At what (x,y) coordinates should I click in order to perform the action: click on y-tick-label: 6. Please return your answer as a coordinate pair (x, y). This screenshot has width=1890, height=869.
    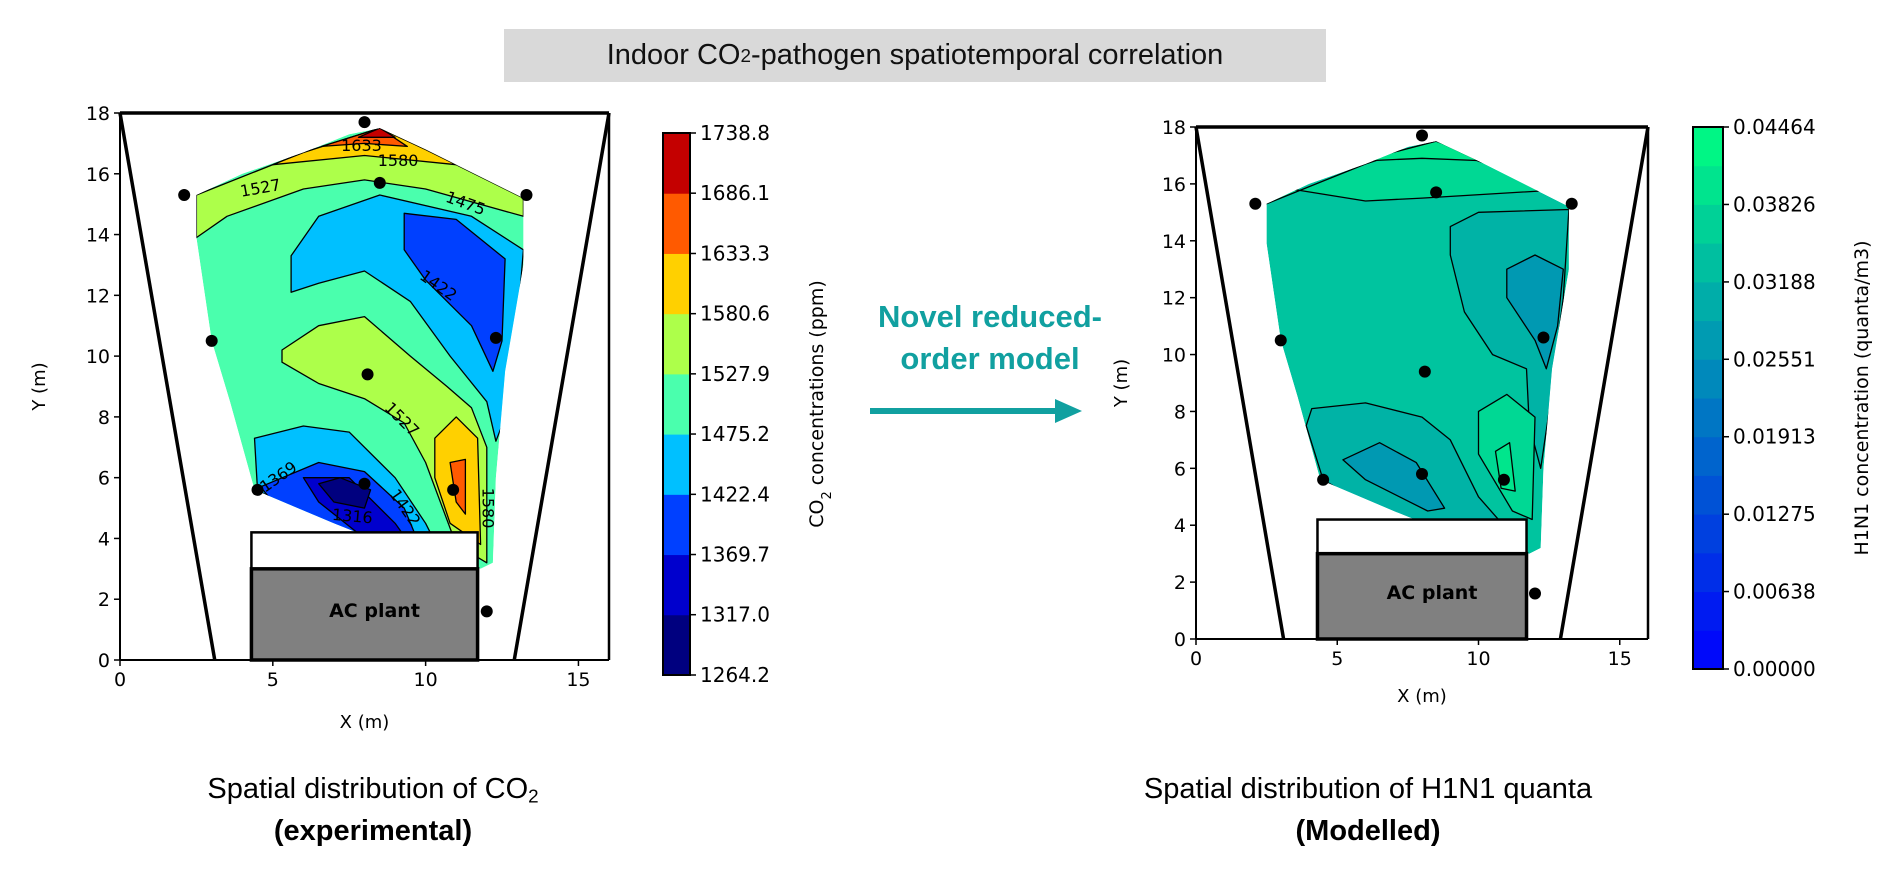
    Looking at the image, I should click on (104, 479).